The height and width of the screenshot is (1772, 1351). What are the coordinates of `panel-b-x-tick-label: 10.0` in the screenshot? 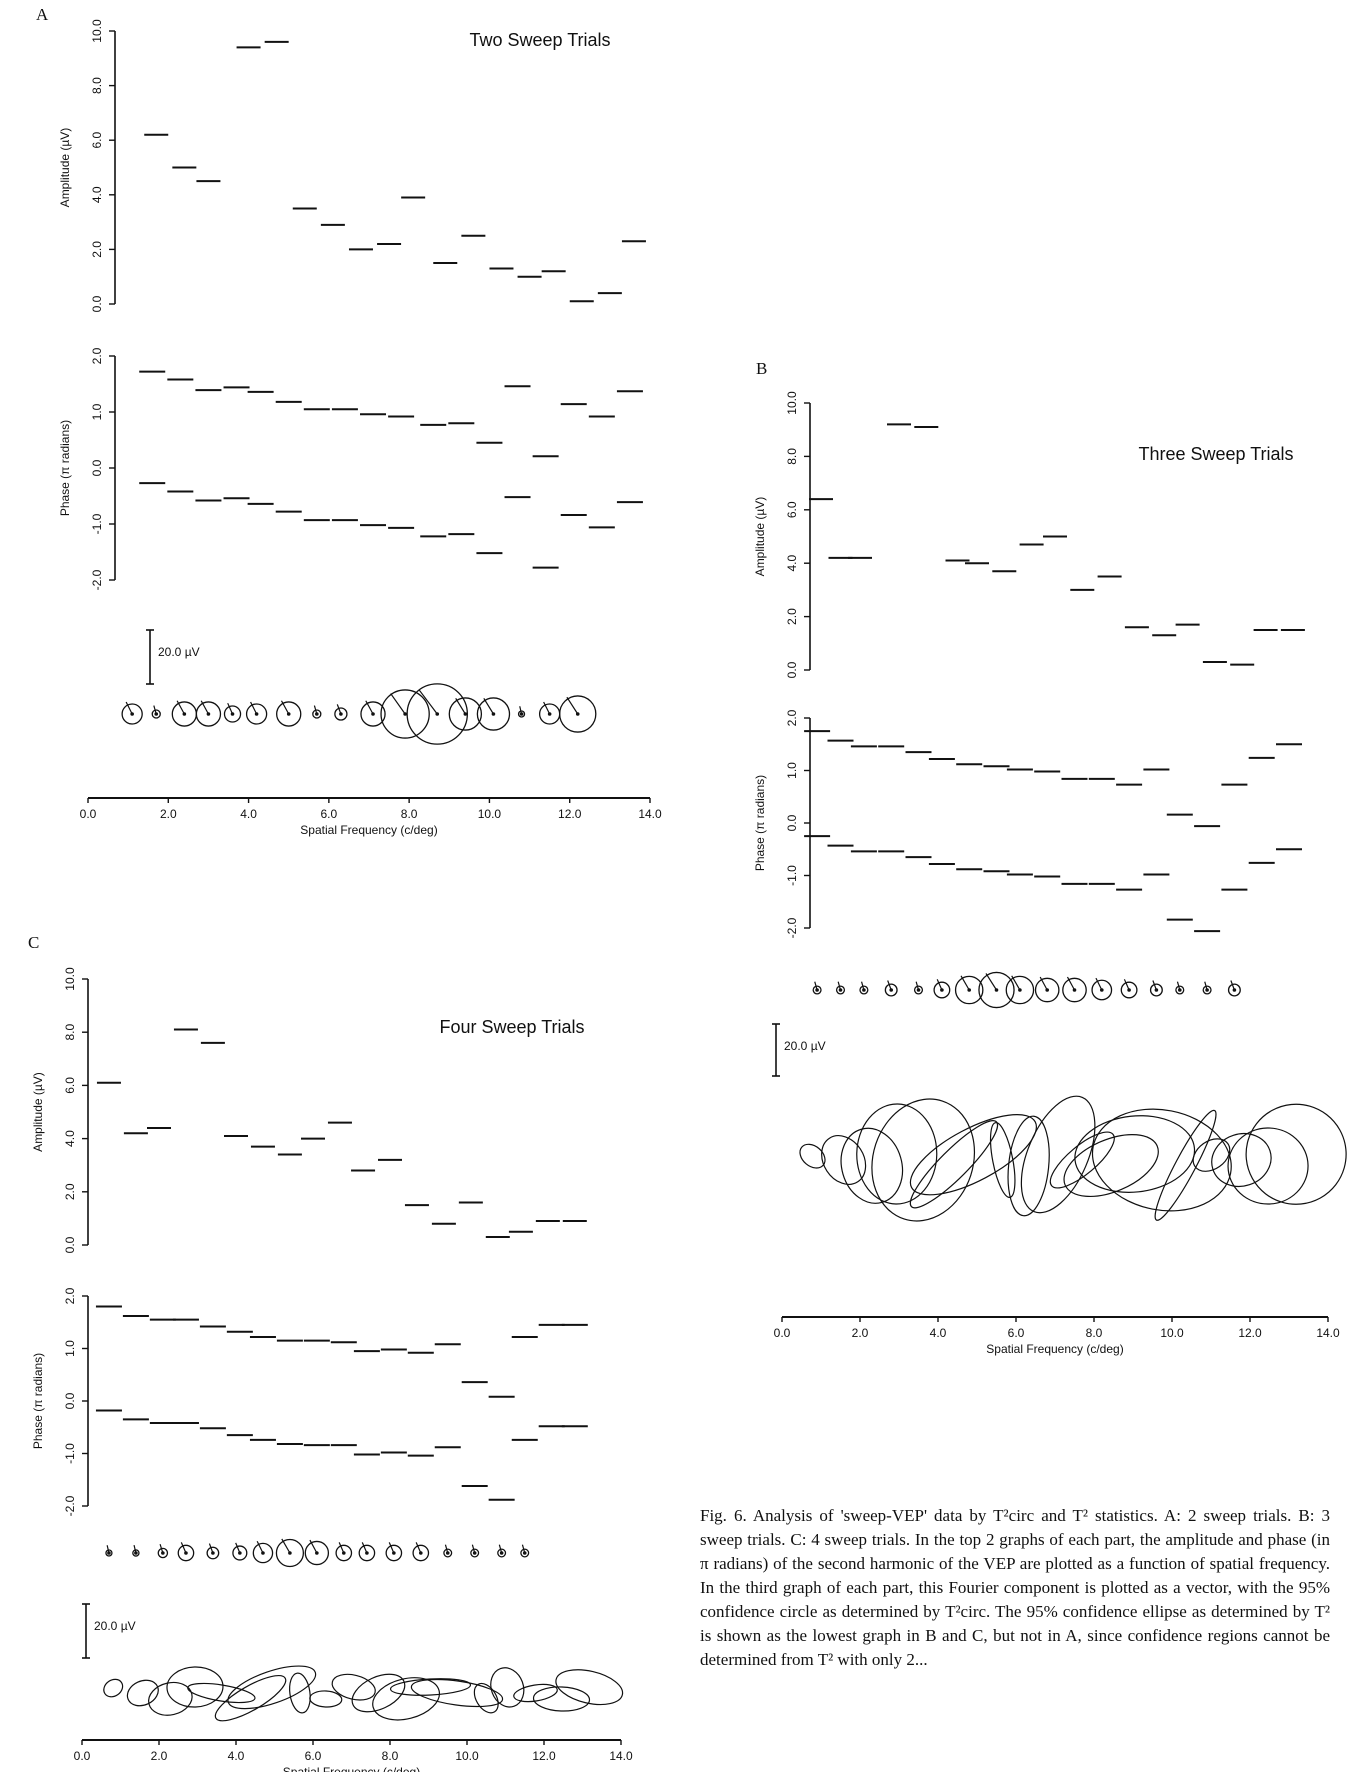 It's located at (1172, 1333).